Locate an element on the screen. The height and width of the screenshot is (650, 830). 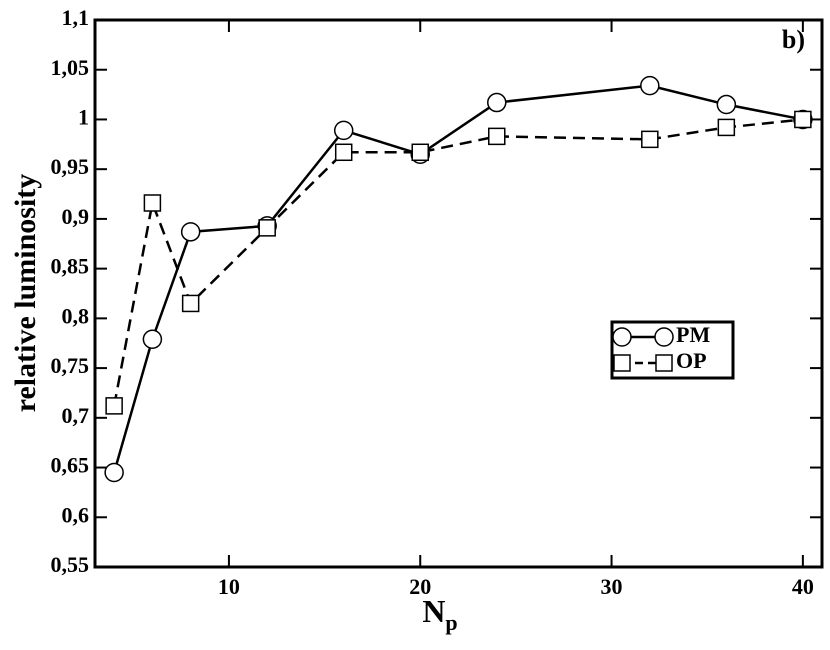
y-tick-label: 0,65 is located at coordinates (70, 465).